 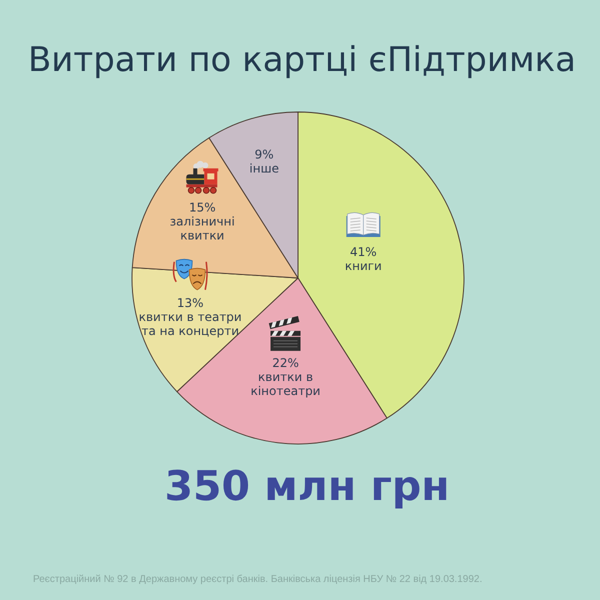 I want to click on slice-label: залізничні квитки, so click(x=202, y=228).